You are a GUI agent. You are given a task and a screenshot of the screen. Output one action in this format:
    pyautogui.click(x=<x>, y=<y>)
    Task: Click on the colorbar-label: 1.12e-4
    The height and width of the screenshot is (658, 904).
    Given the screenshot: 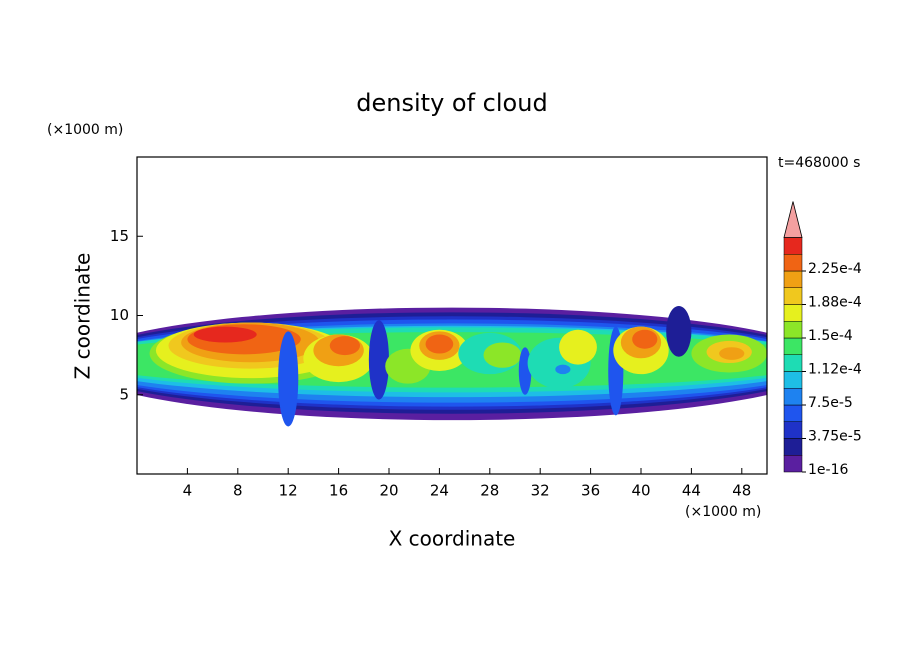 What is the action you would take?
    pyautogui.click(x=835, y=370)
    